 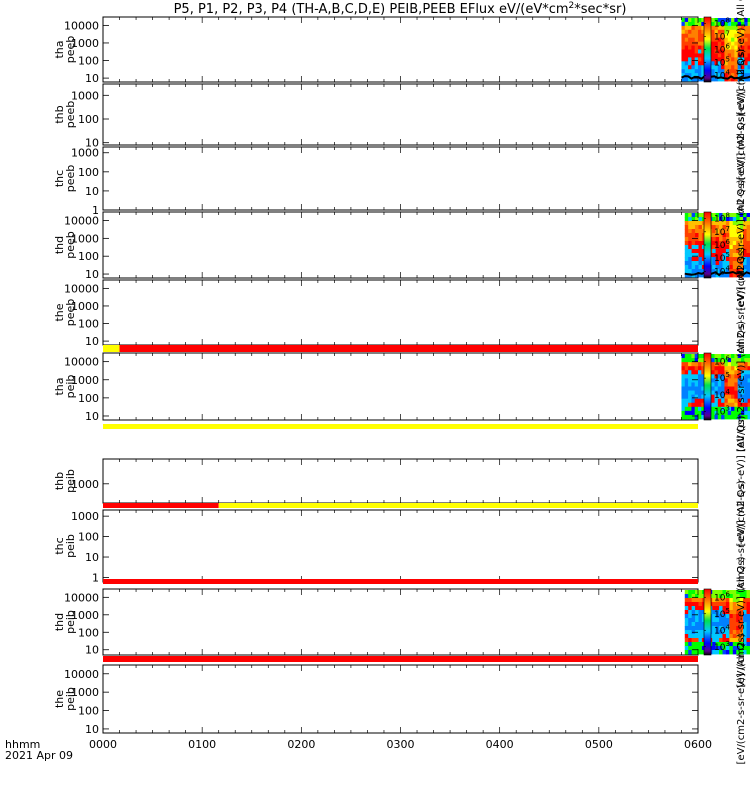 I want to click on x-tick-label: 0200, so click(x=301, y=744).